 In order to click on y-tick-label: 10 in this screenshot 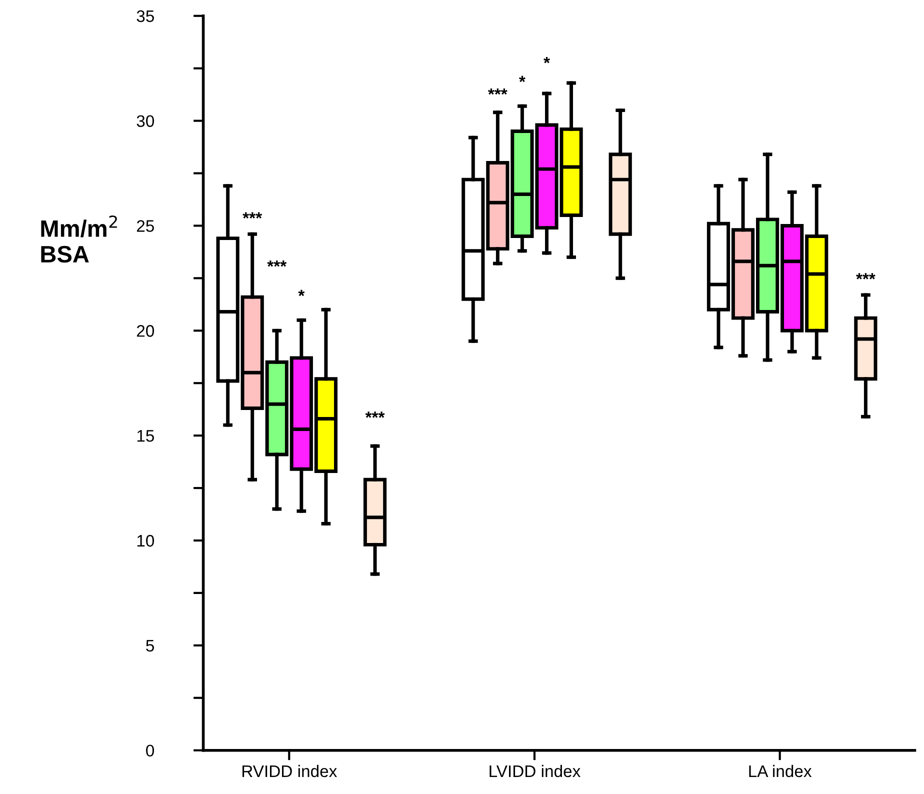, I will do `click(145, 540)`.